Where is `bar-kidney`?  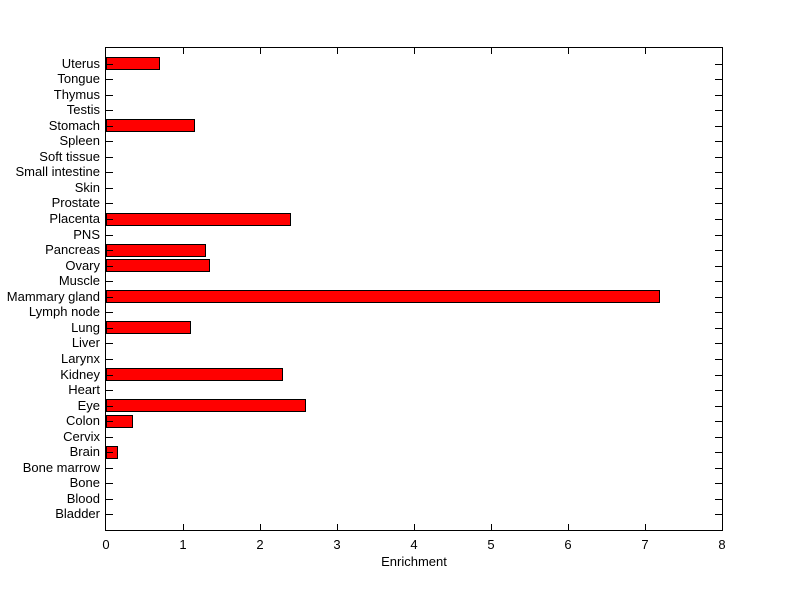
bar-kidney is located at coordinates (194, 375).